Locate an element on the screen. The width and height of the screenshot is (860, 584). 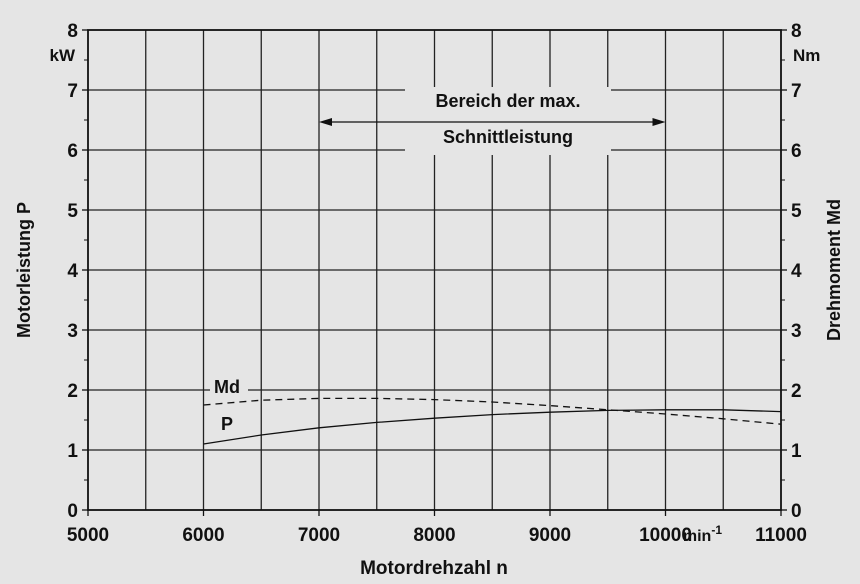
series-label-md: Md is located at coordinates (227, 387).